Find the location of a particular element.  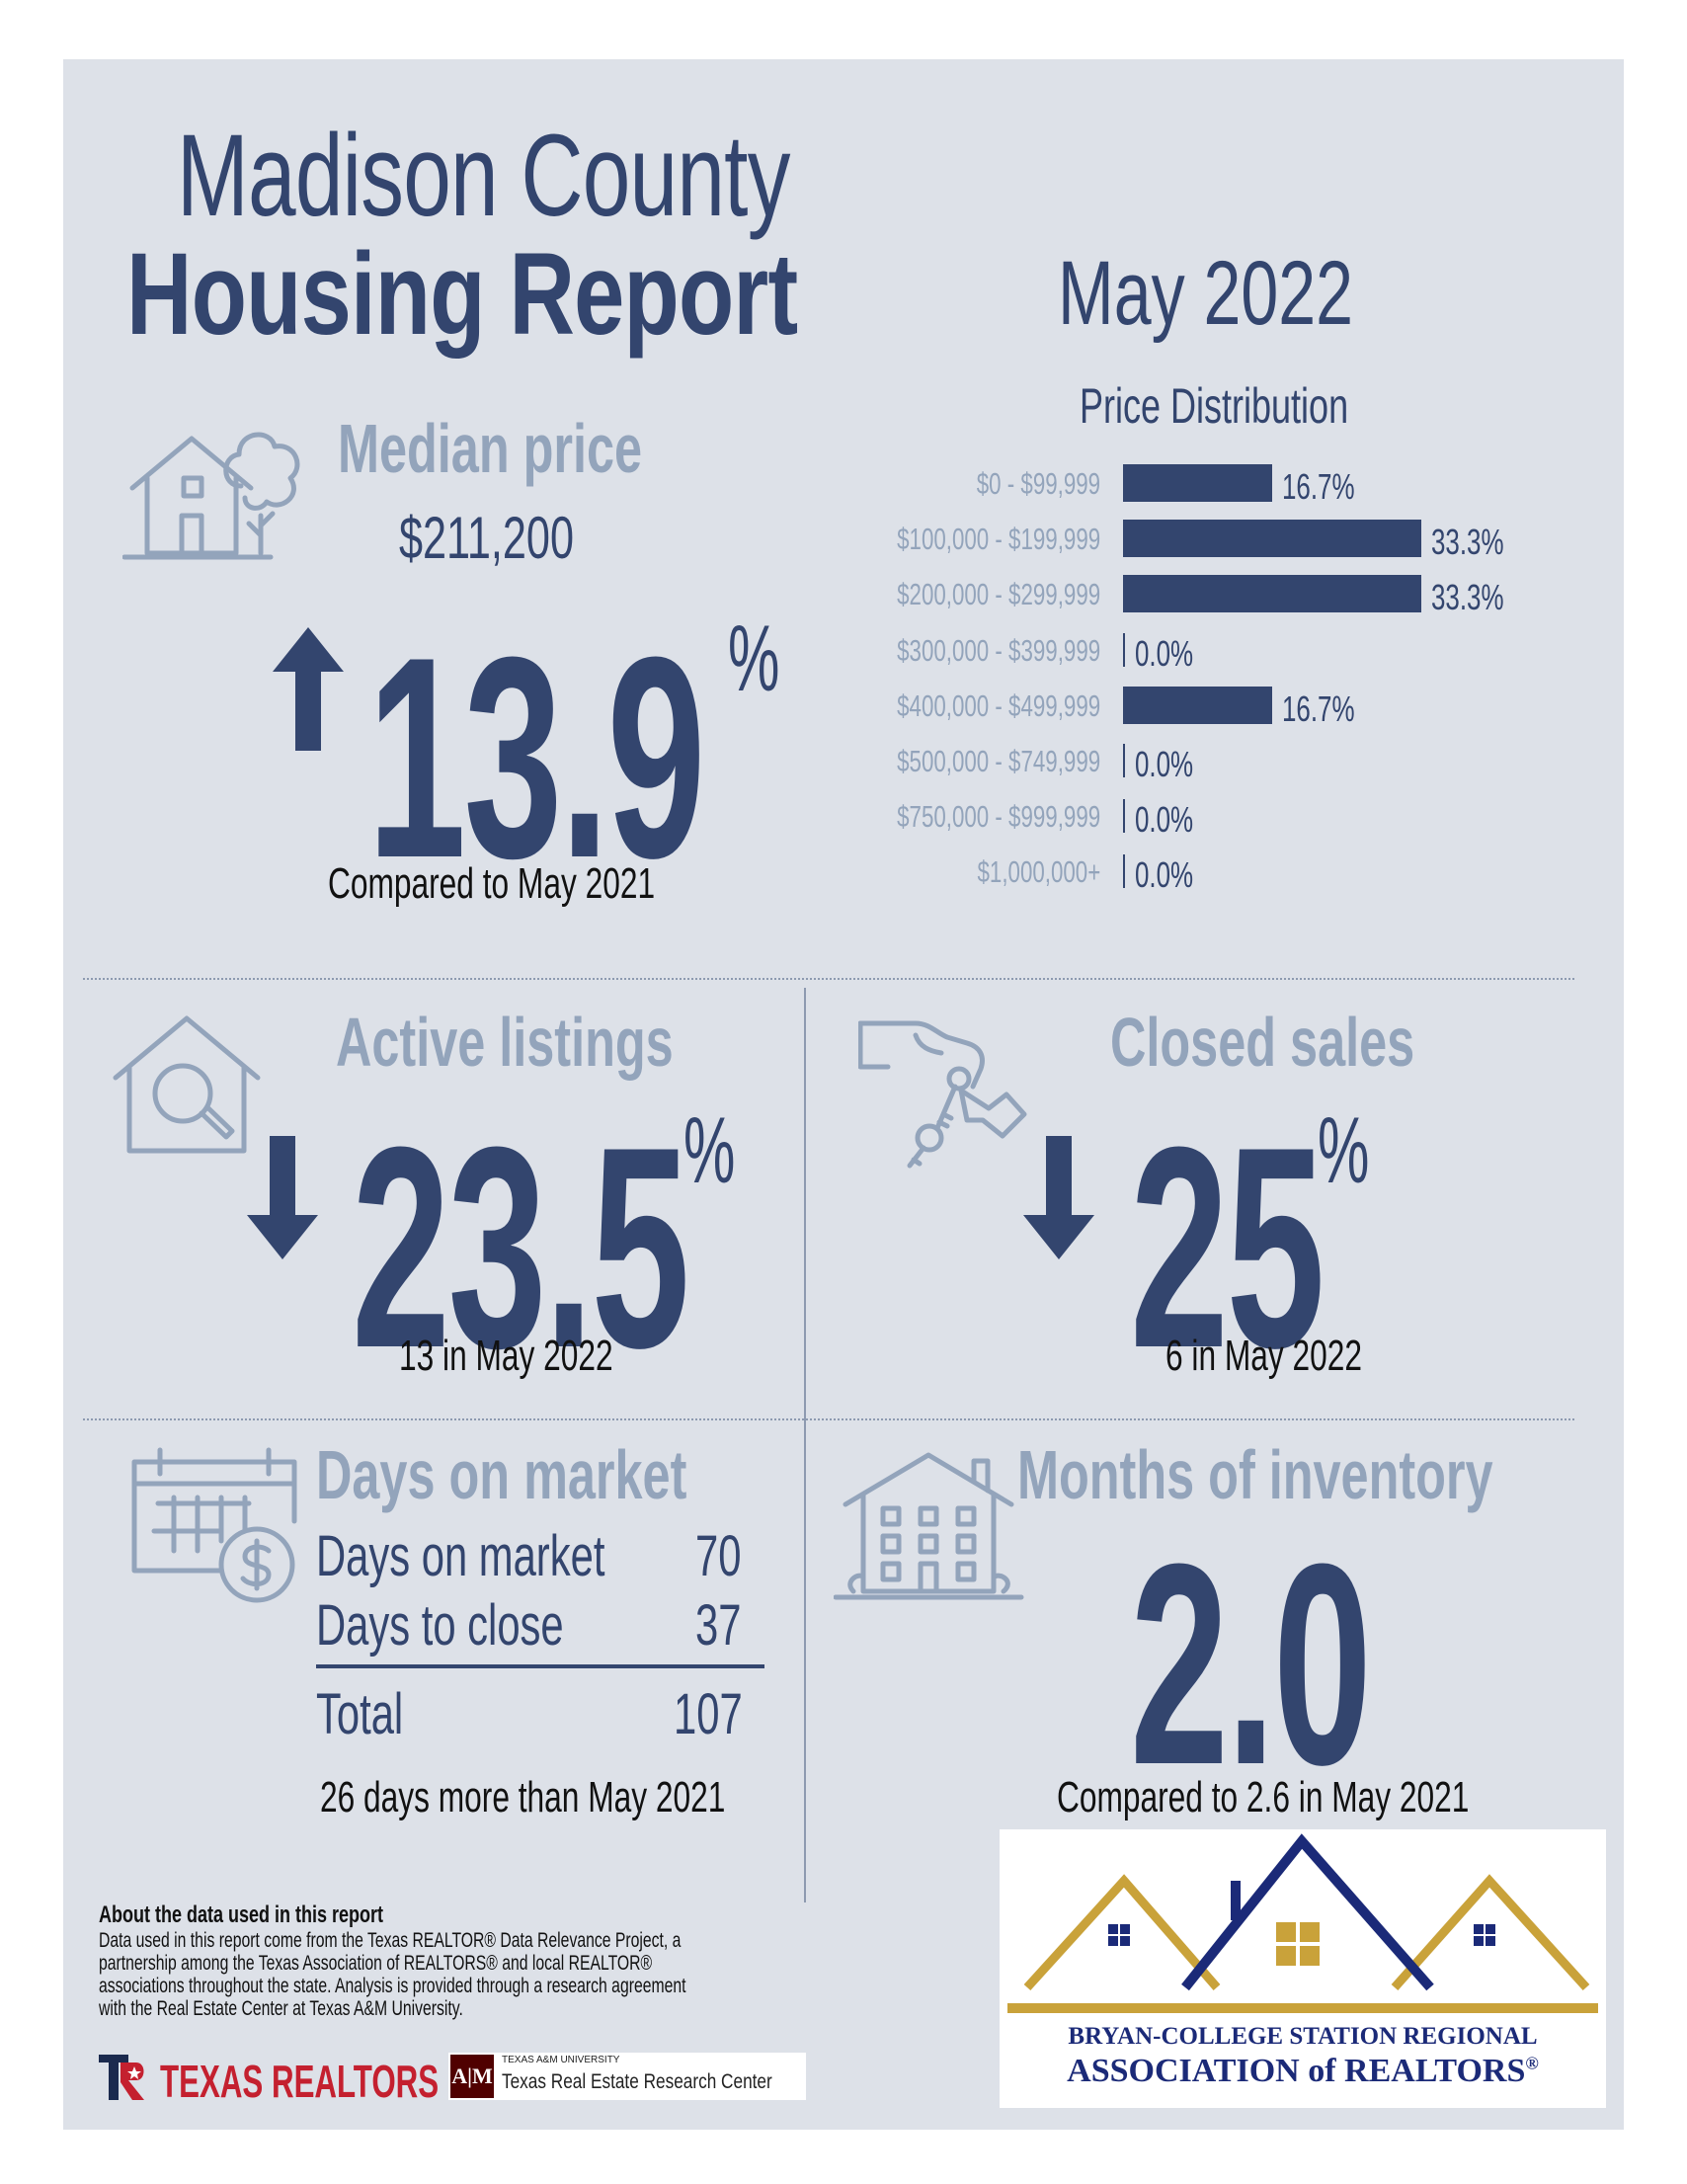

closed-sales-note: 6 in May 2022 is located at coordinates (1264, 1356).